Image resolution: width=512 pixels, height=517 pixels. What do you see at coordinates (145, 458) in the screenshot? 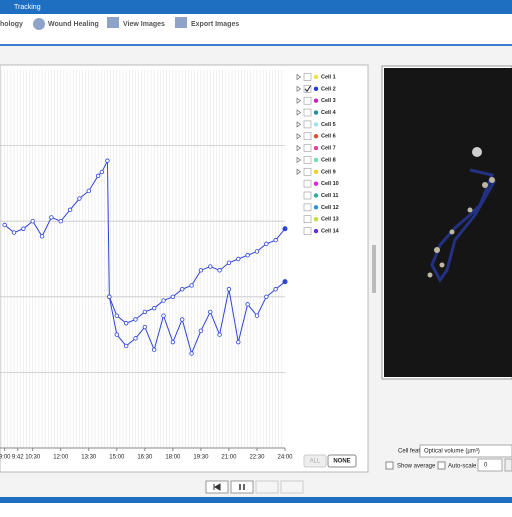
I see `x-tick-label: 16:30` at bounding box center [145, 458].